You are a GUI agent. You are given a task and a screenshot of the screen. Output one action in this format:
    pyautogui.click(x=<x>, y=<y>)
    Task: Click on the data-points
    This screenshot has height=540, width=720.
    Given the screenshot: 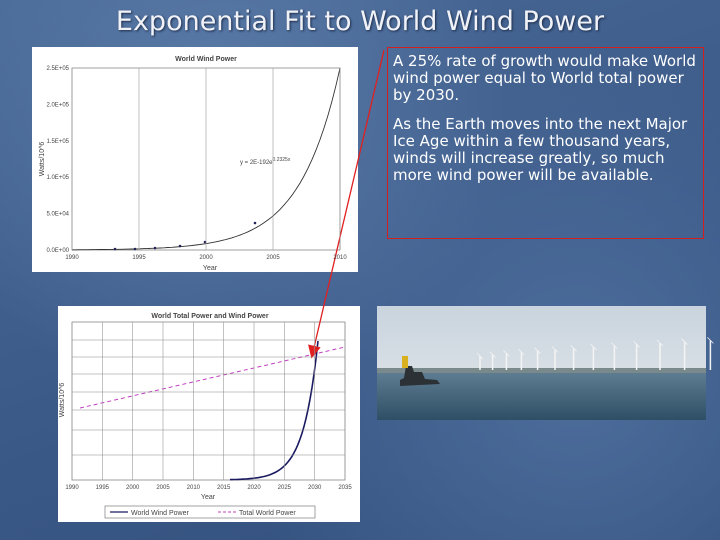 What is the action you would take?
    pyautogui.click(x=185, y=236)
    